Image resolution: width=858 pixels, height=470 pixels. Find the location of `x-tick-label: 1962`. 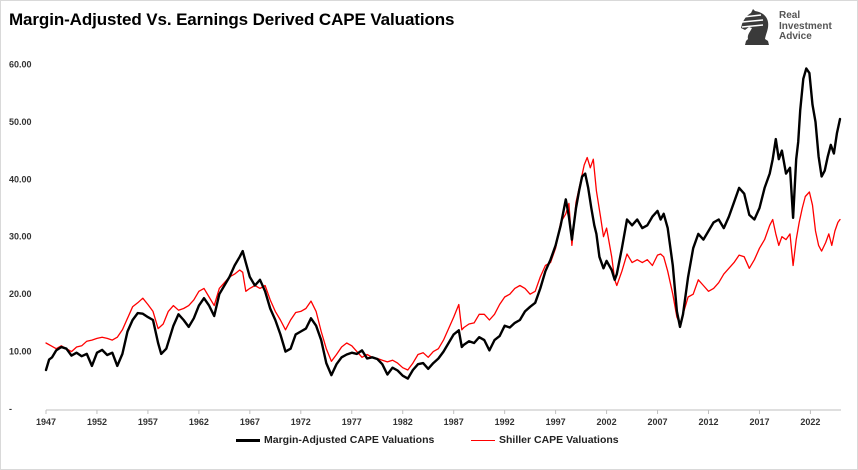

x-tick-label: 1962 is located at coordinates (199, 422).